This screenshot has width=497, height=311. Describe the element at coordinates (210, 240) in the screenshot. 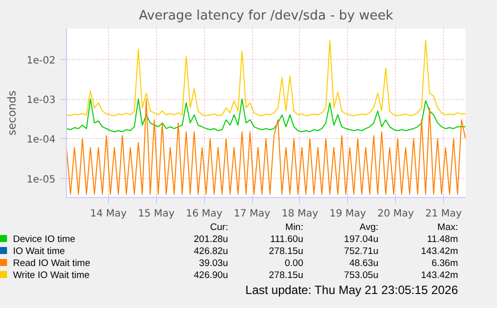

I see `text: 201.28u` at that location.